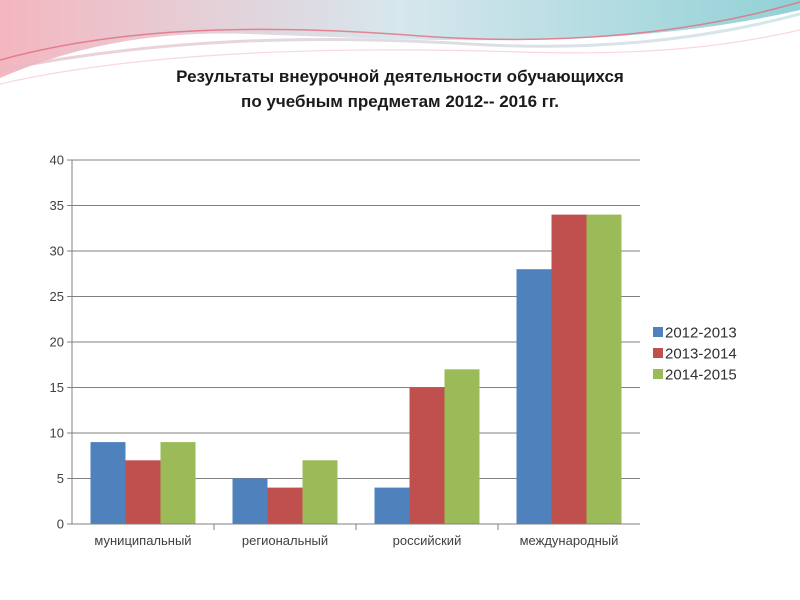 The height and width of the screenshot is (600, 800). What do you see at coordinates (569, 540) in the screenshot?
I see `x-tick-label: международный` at bounding box center [569, 540].